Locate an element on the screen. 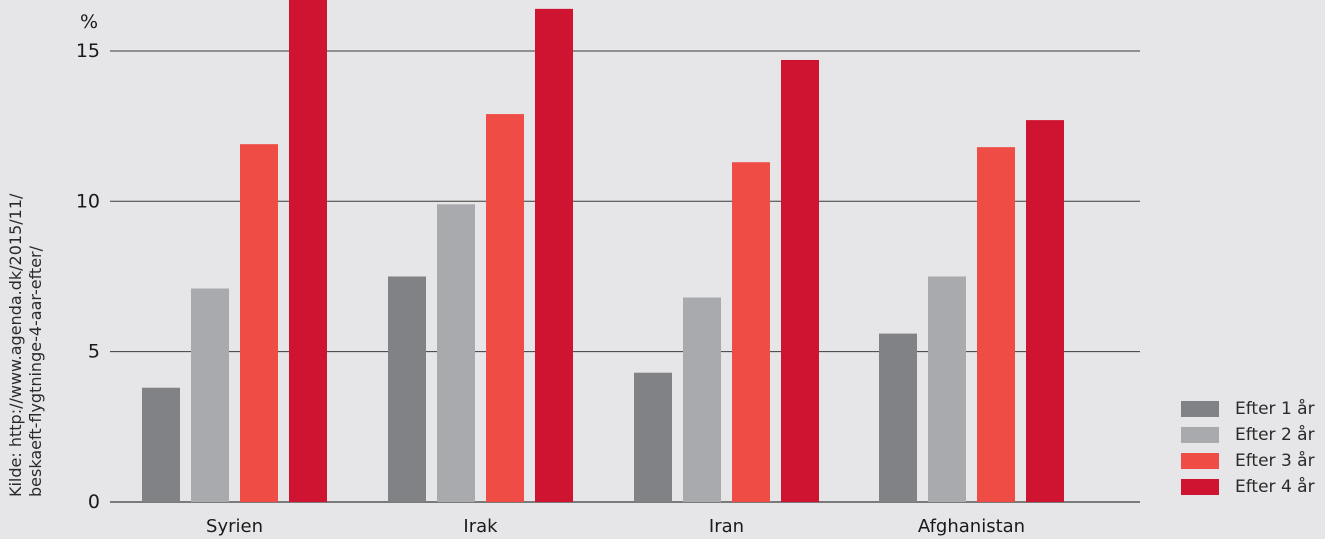 This screenshot has width=1325, height=539. y-tick-label: 5 is located at coordinates (94, 352).